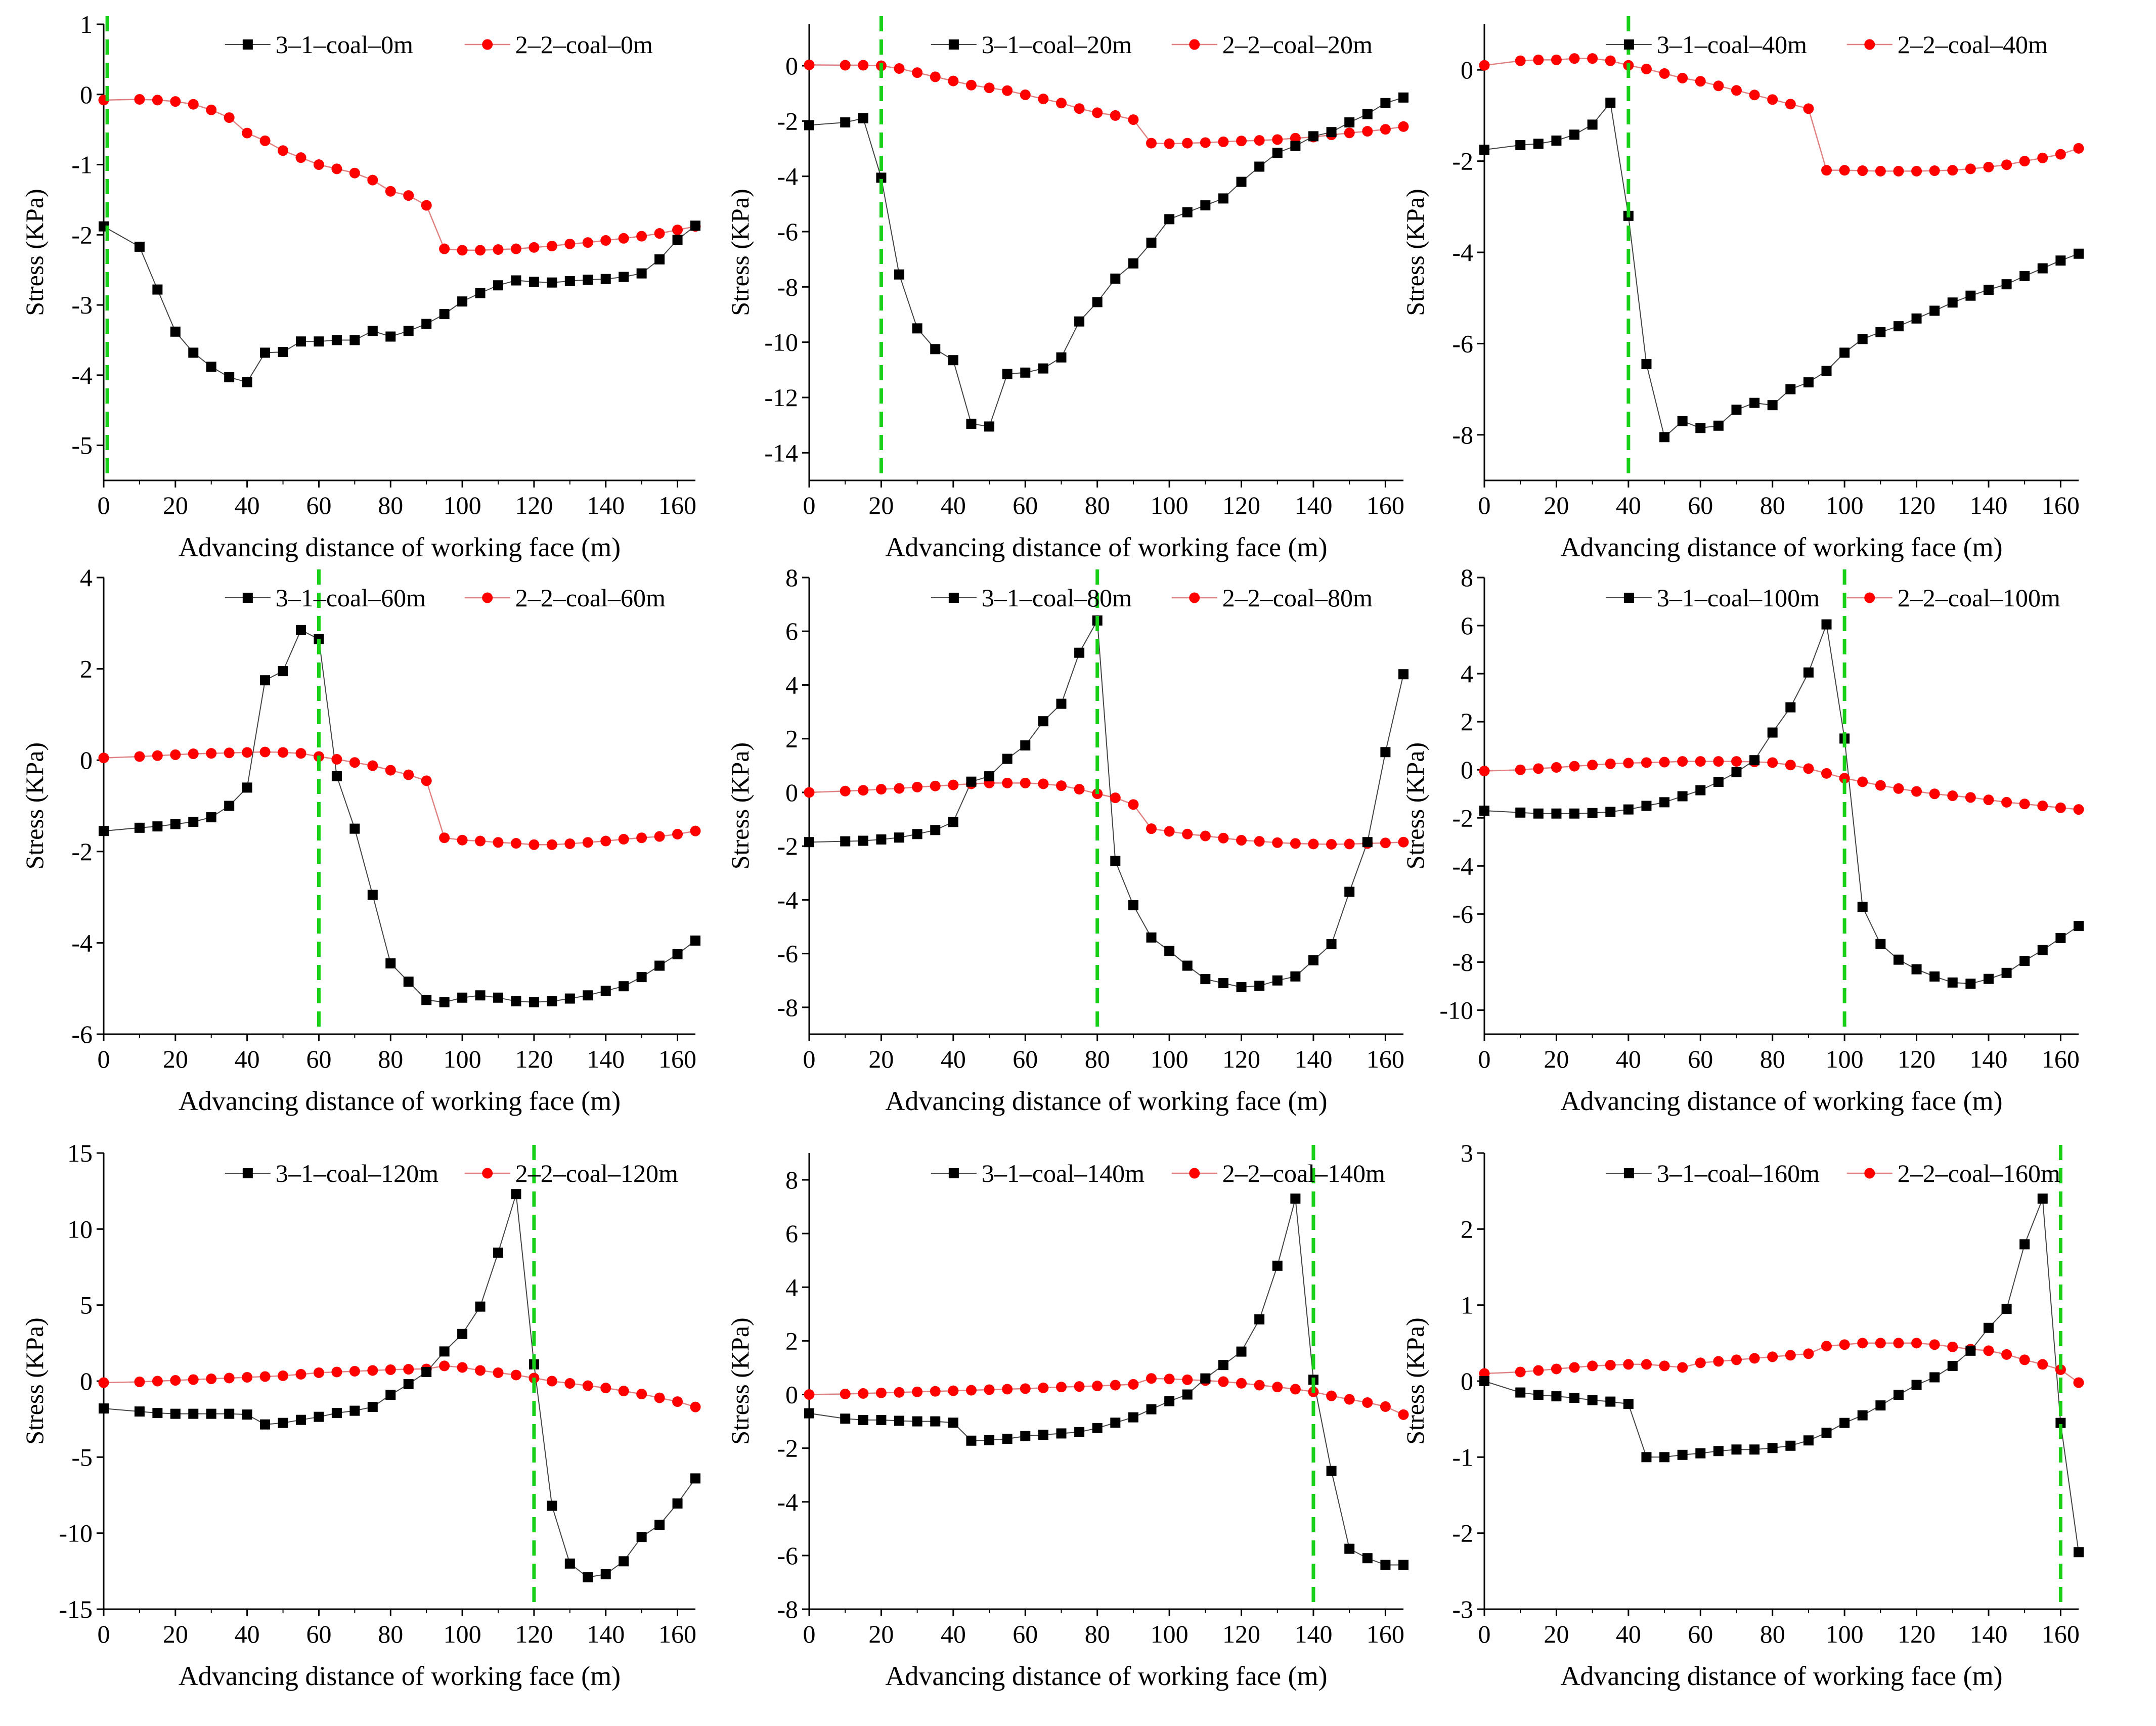 Image resolution: width=2156 pixels, height=1726 pixels. I want to click on x-tick-label: 140, so click(1988, 505).